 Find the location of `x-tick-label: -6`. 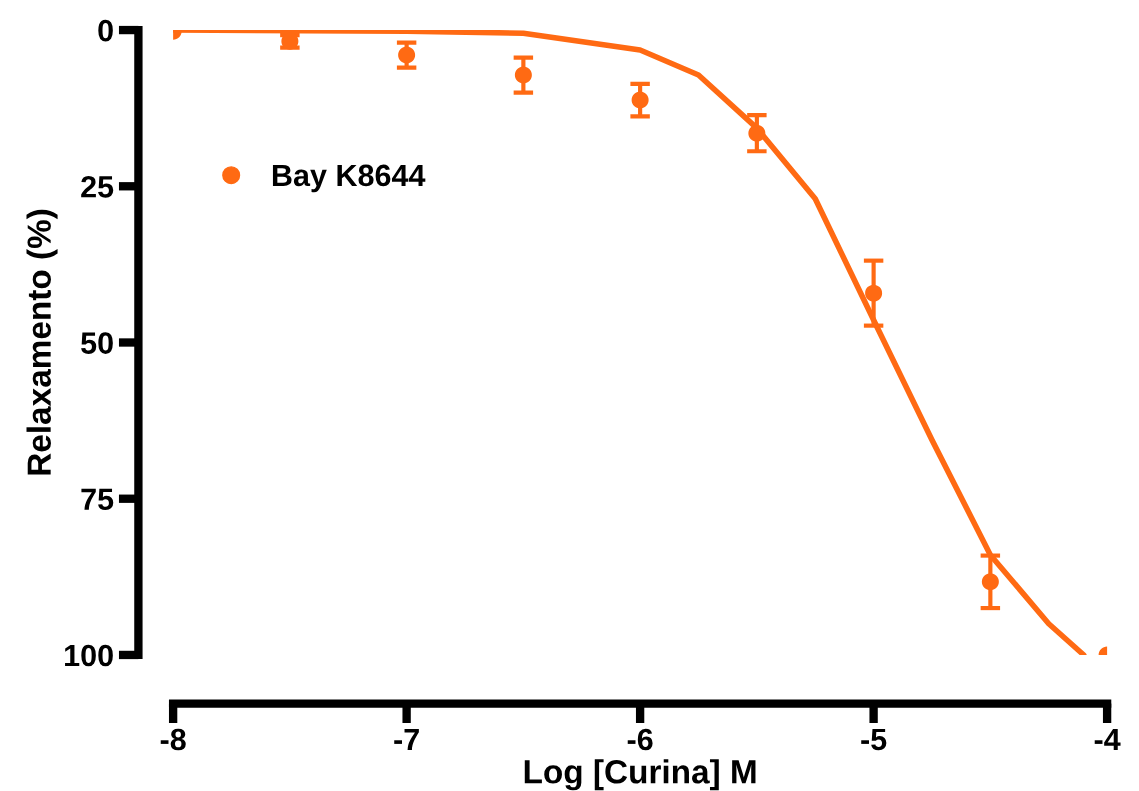

x-tick-label: -6 is located at coordinates (640, 739).